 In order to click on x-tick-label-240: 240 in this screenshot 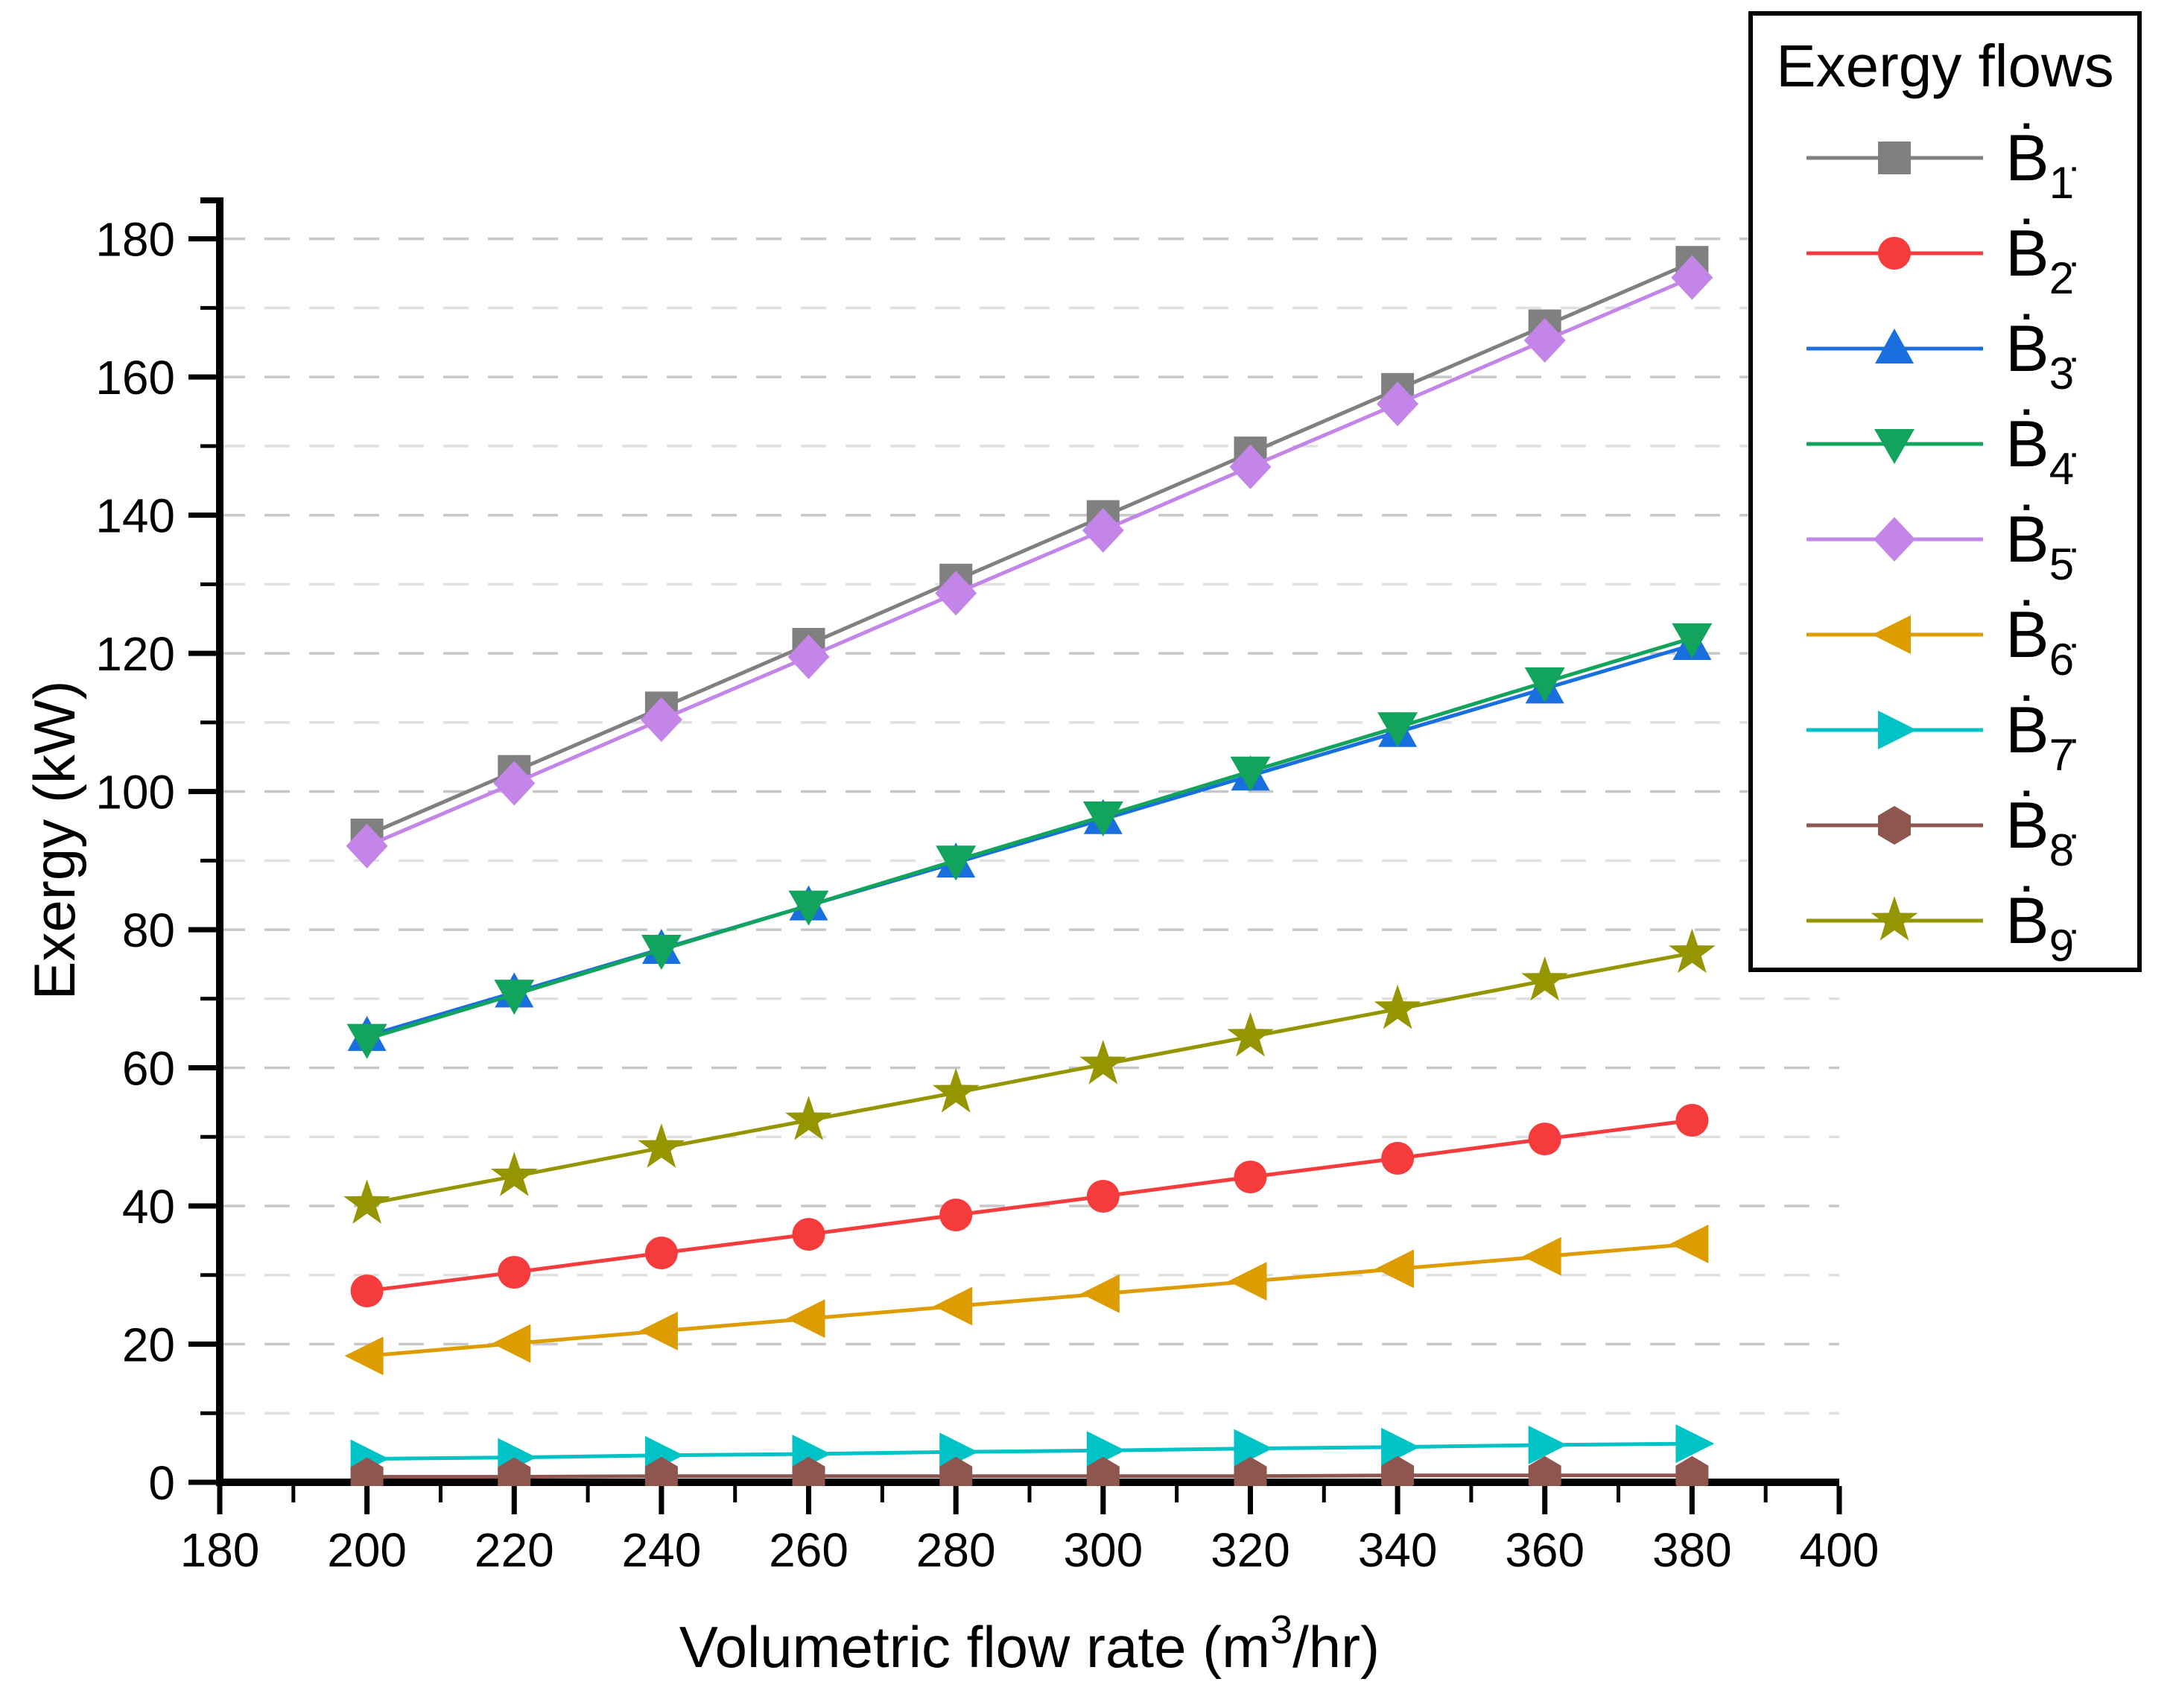, I will do `click(662, 1550)`.